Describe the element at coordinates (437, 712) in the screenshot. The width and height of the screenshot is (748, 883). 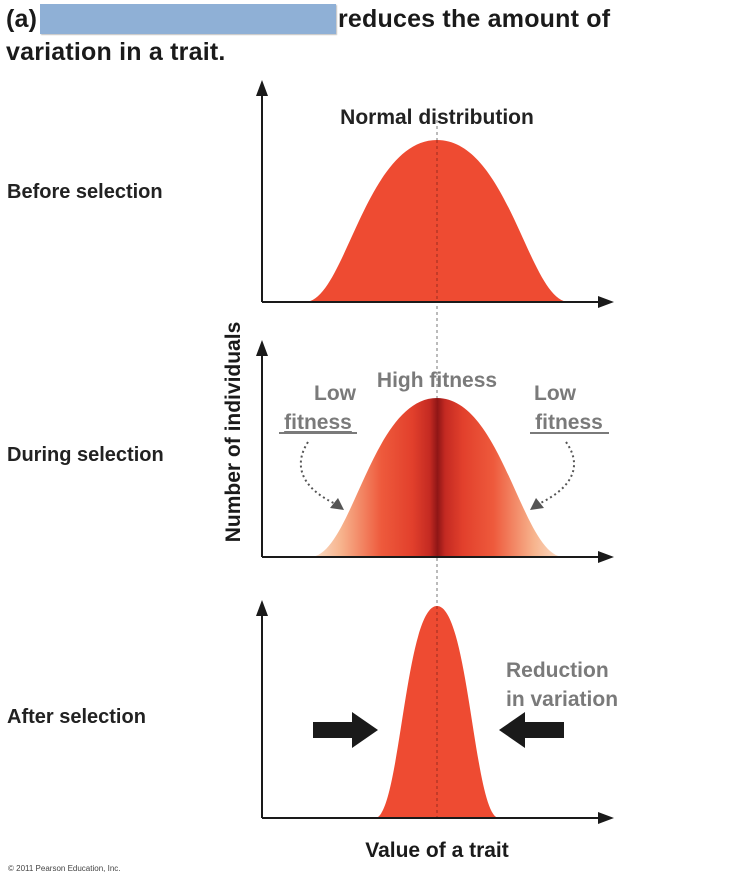
I see `narrow-curve` at that location.